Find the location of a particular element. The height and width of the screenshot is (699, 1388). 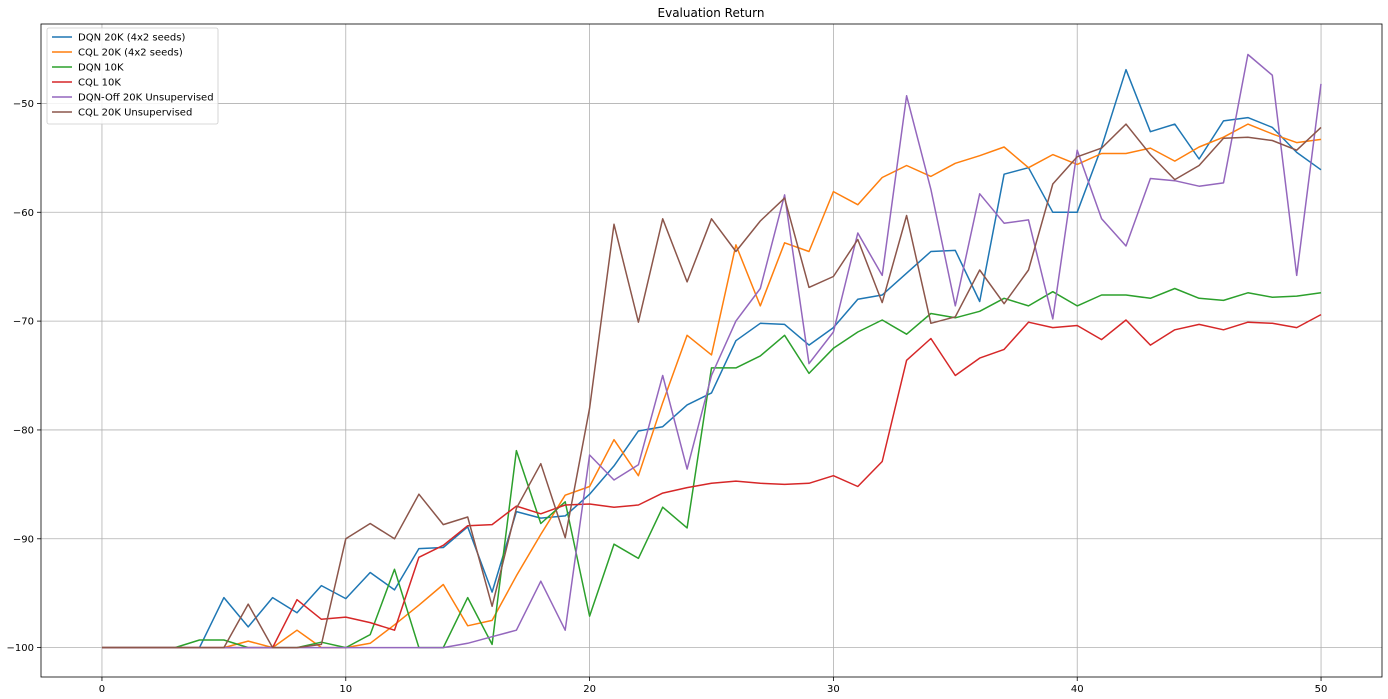

legend-label: CQL 20K Unsupervised is located at coordinates (135, 113).